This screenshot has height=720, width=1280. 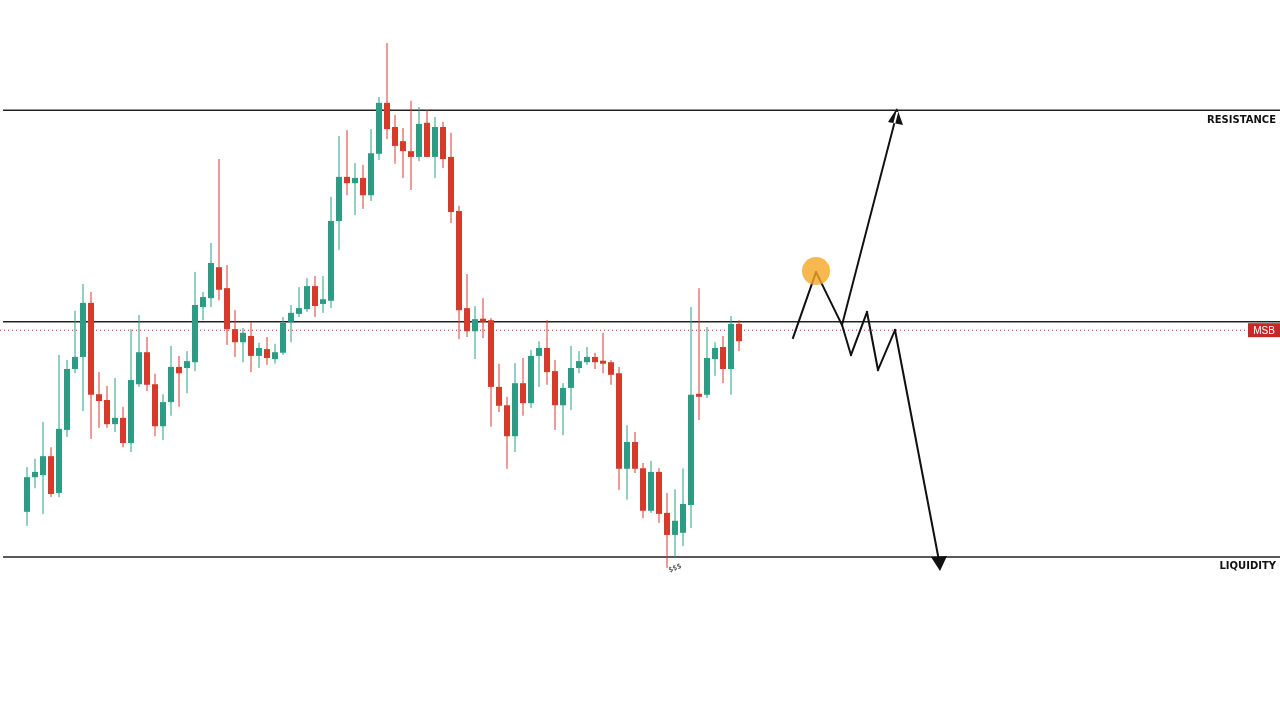 What do you see at coordinates (1248, 566) in the screenshot?
I see `ref-line-label: LIQUIDITY` at bounding box center [1248, 566].